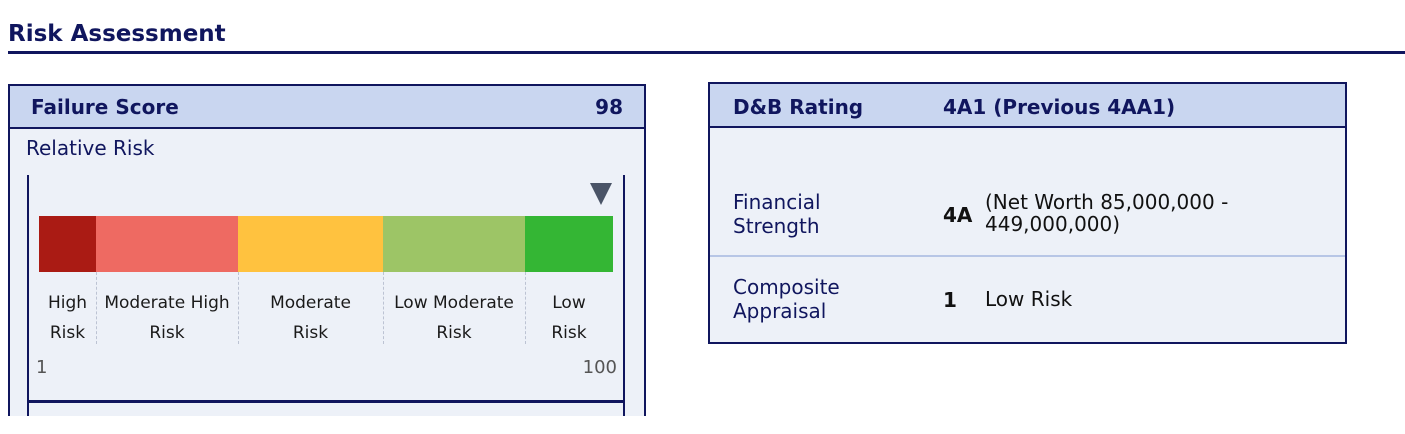 The image size is (1405, 434). Describe the element at coordinates (310, 318) in the screenshot. I see `band-label-moderate-risk: Moderate Risk` at that location.